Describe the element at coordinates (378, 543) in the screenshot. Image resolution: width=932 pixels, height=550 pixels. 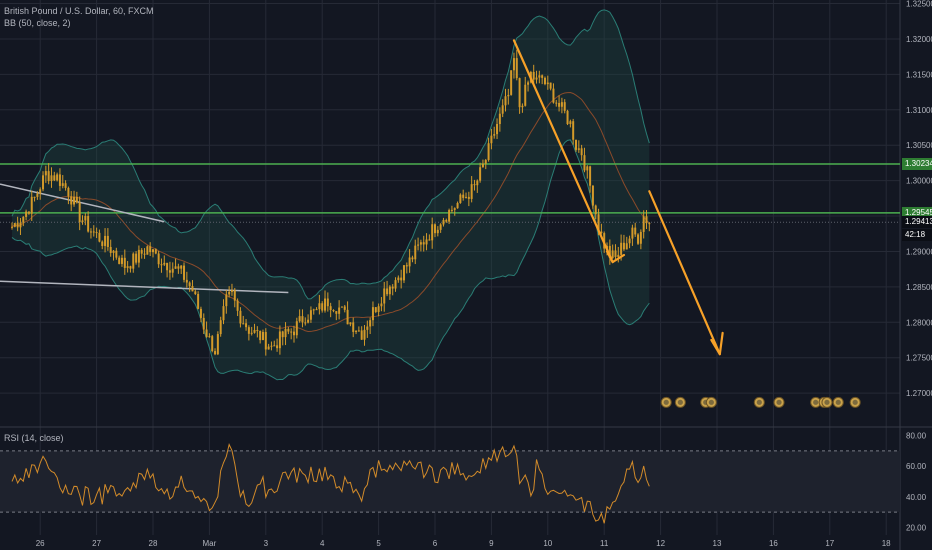
I see `time-tick-label: 5` at that location.